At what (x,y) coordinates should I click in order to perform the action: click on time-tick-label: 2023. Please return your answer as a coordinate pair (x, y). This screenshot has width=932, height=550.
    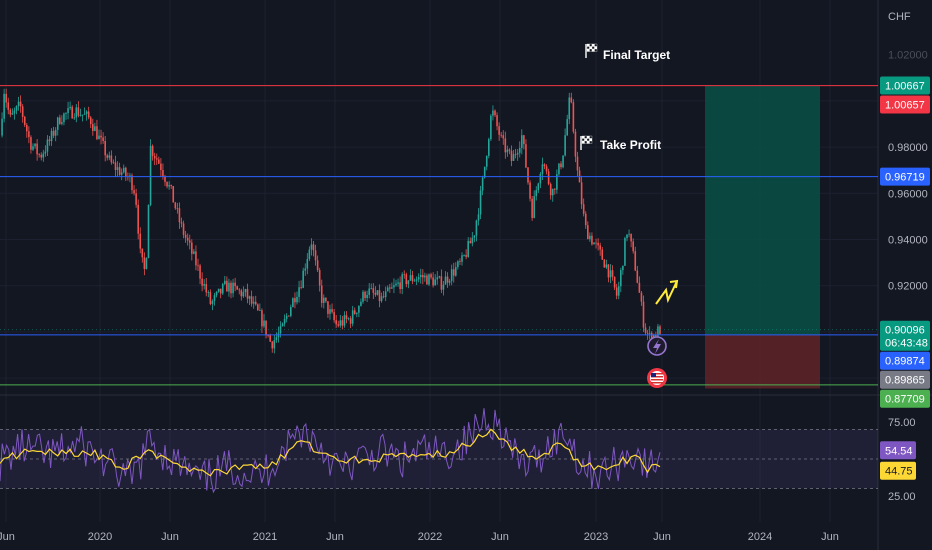
    Looking at the image, I should click on (596, 537).